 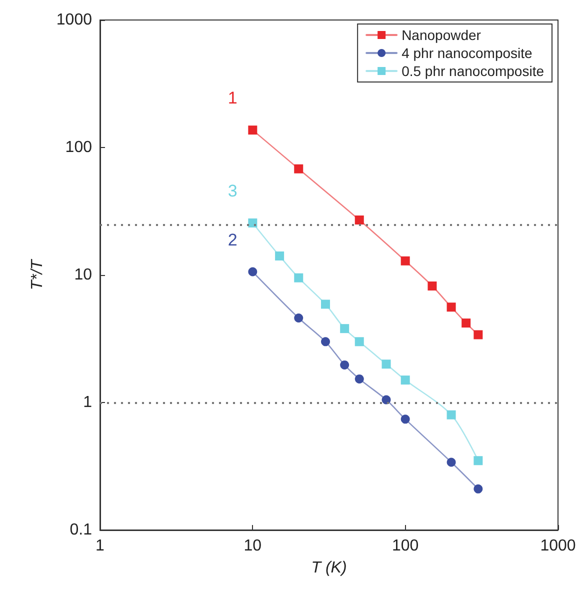 I want to click on annotation: 2, so click(x=233, y=240).